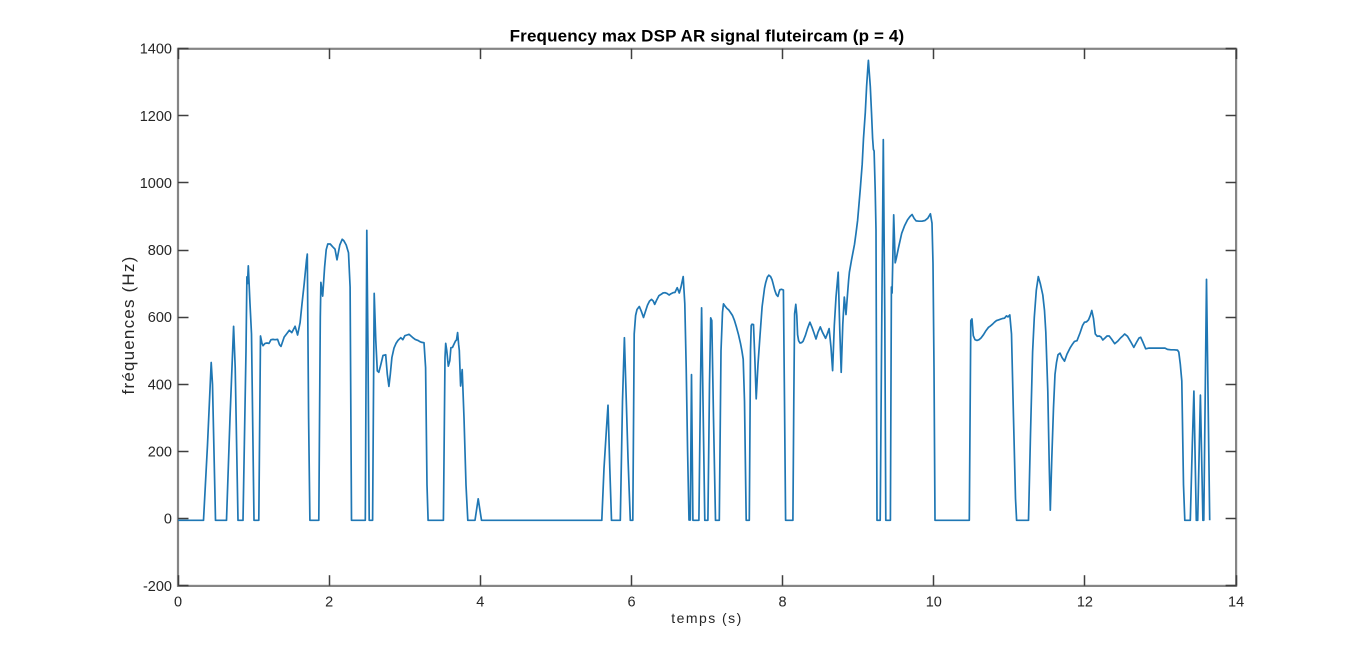 The height and width of the screenshot is (663, 1366). I want to click on svg-text: 10, so click(934, 603).